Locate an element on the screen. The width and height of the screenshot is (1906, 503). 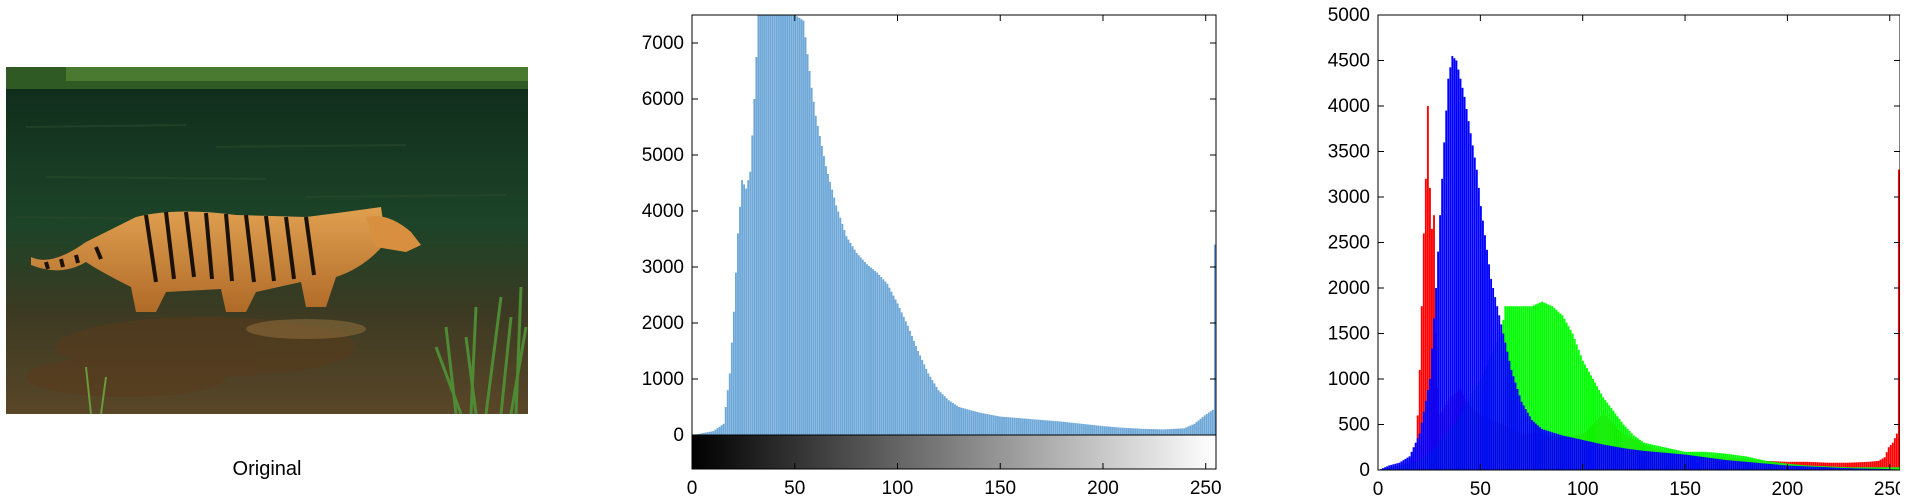
x-tick-label: 50 is located at coordinates (1480, 489).